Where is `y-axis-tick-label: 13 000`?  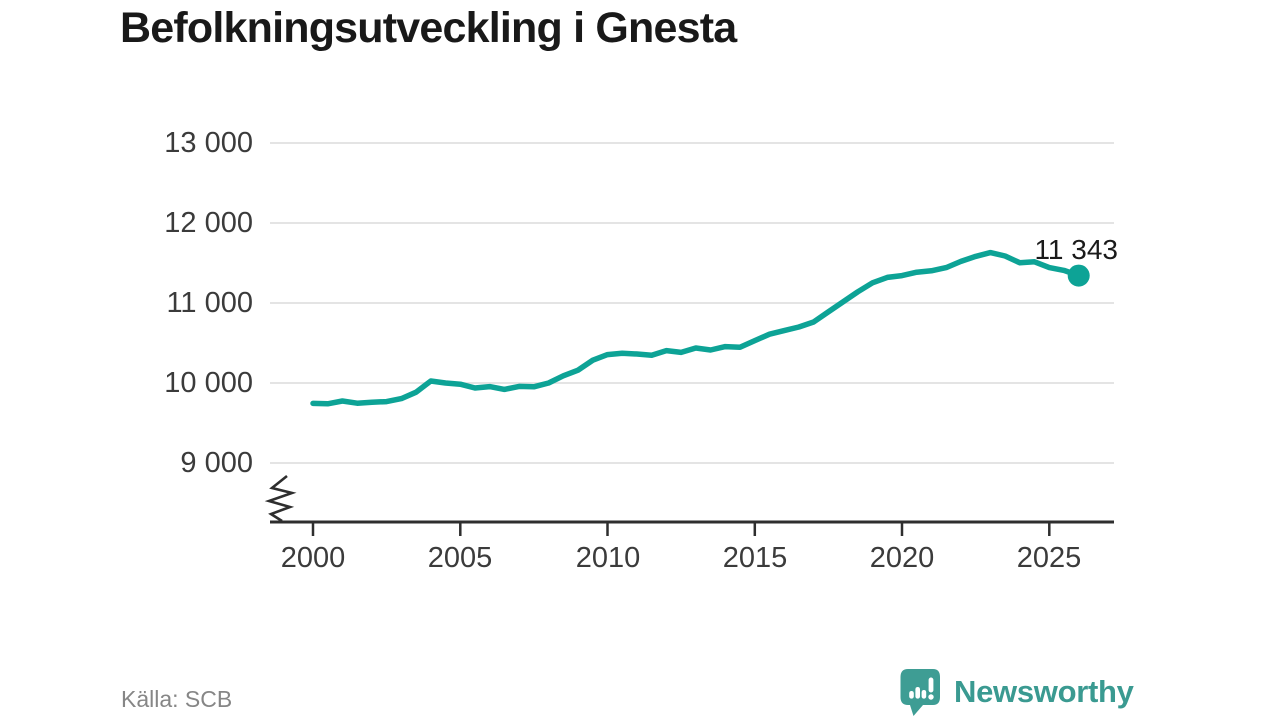 y-axis-tick-label: 13 000 is located at coordinates (208, 143).